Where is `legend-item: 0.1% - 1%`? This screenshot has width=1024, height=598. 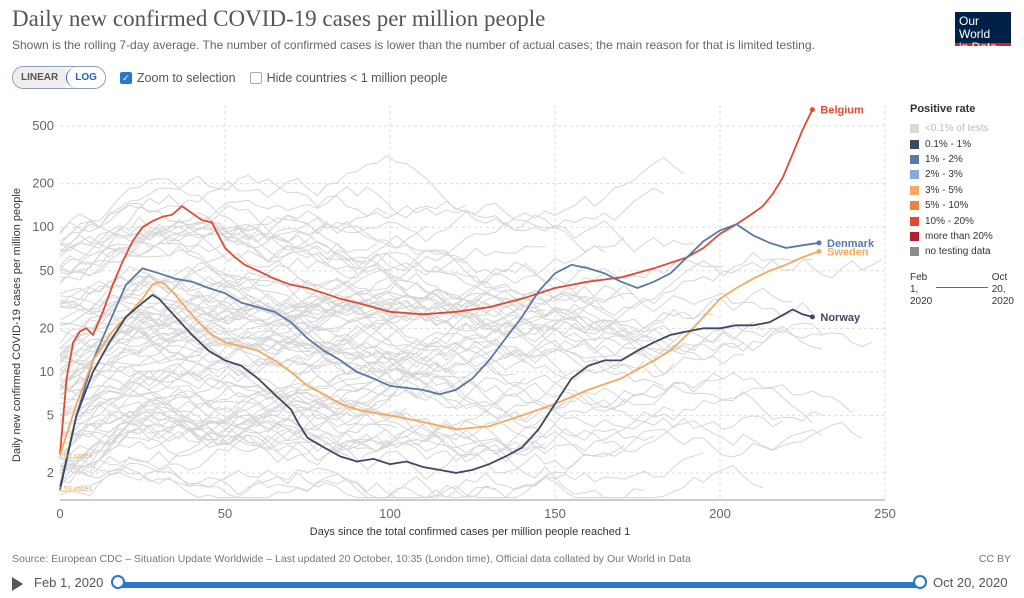
legend-item: 0.1% - 1% is located at coordinates (951, 143).